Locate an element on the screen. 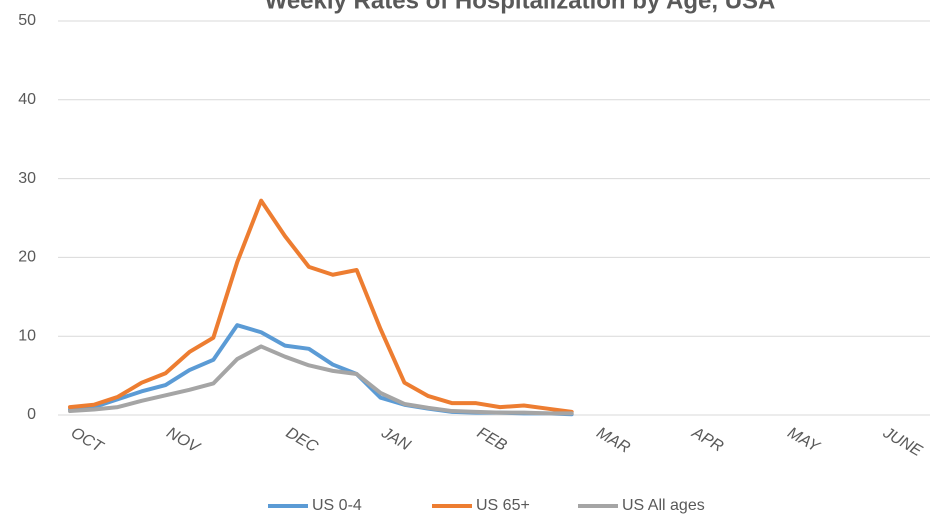 The width and height of the screenshot is (936, 523). y-tick-label: 10 is located at coordinates (27, 335).